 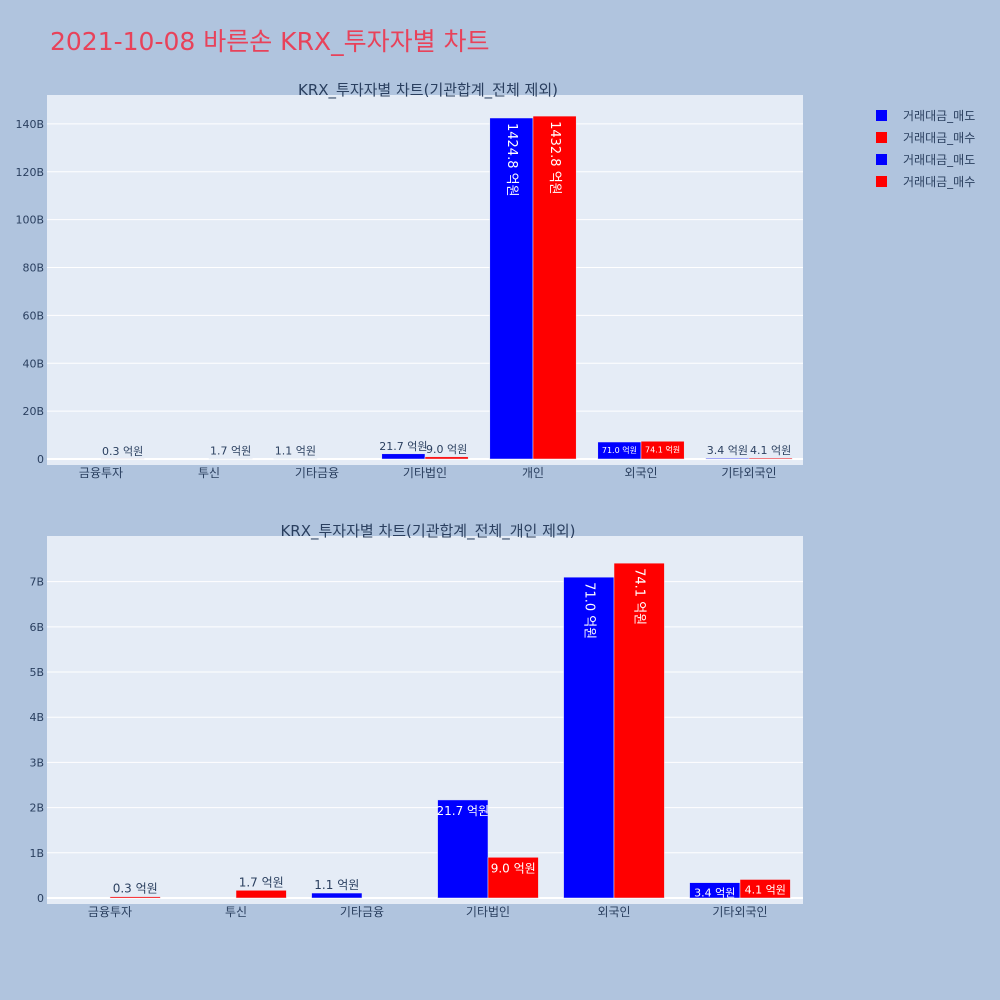 What do you see at coordinates (36, 717) in the screenshot?
I see `y-tick-label: 4B` at bounding box center [36, 717].